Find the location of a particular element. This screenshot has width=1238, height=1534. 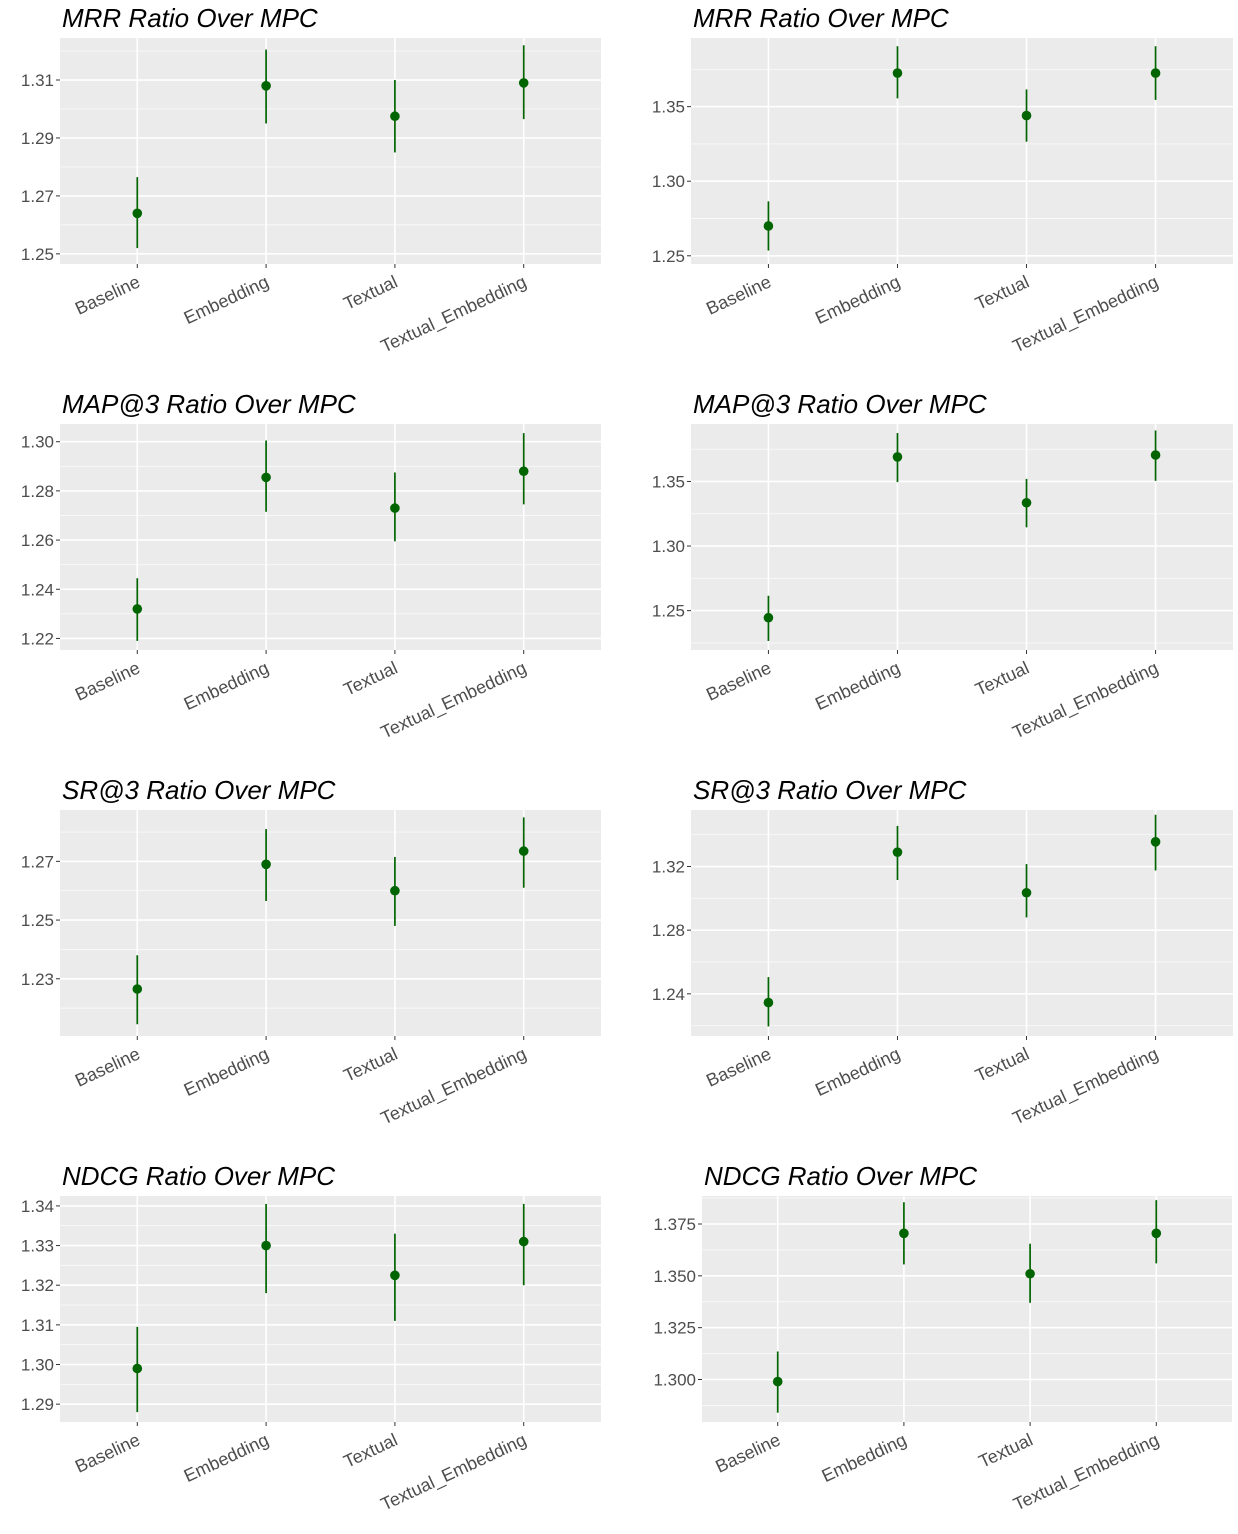

y-tick-label: 1.22 is located at coordinates (37, 638).